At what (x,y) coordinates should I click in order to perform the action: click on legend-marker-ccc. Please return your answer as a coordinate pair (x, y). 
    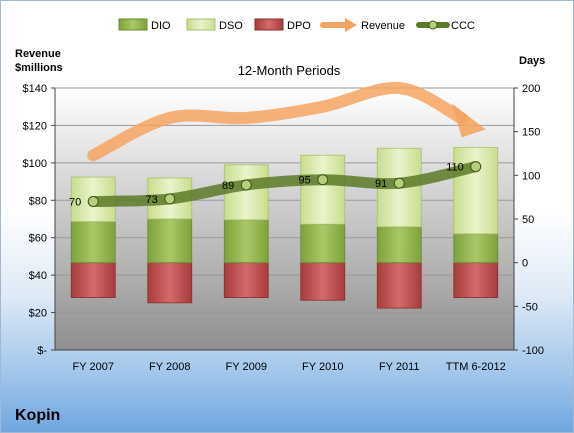
    Looking at the image, I should click on (433, 25).